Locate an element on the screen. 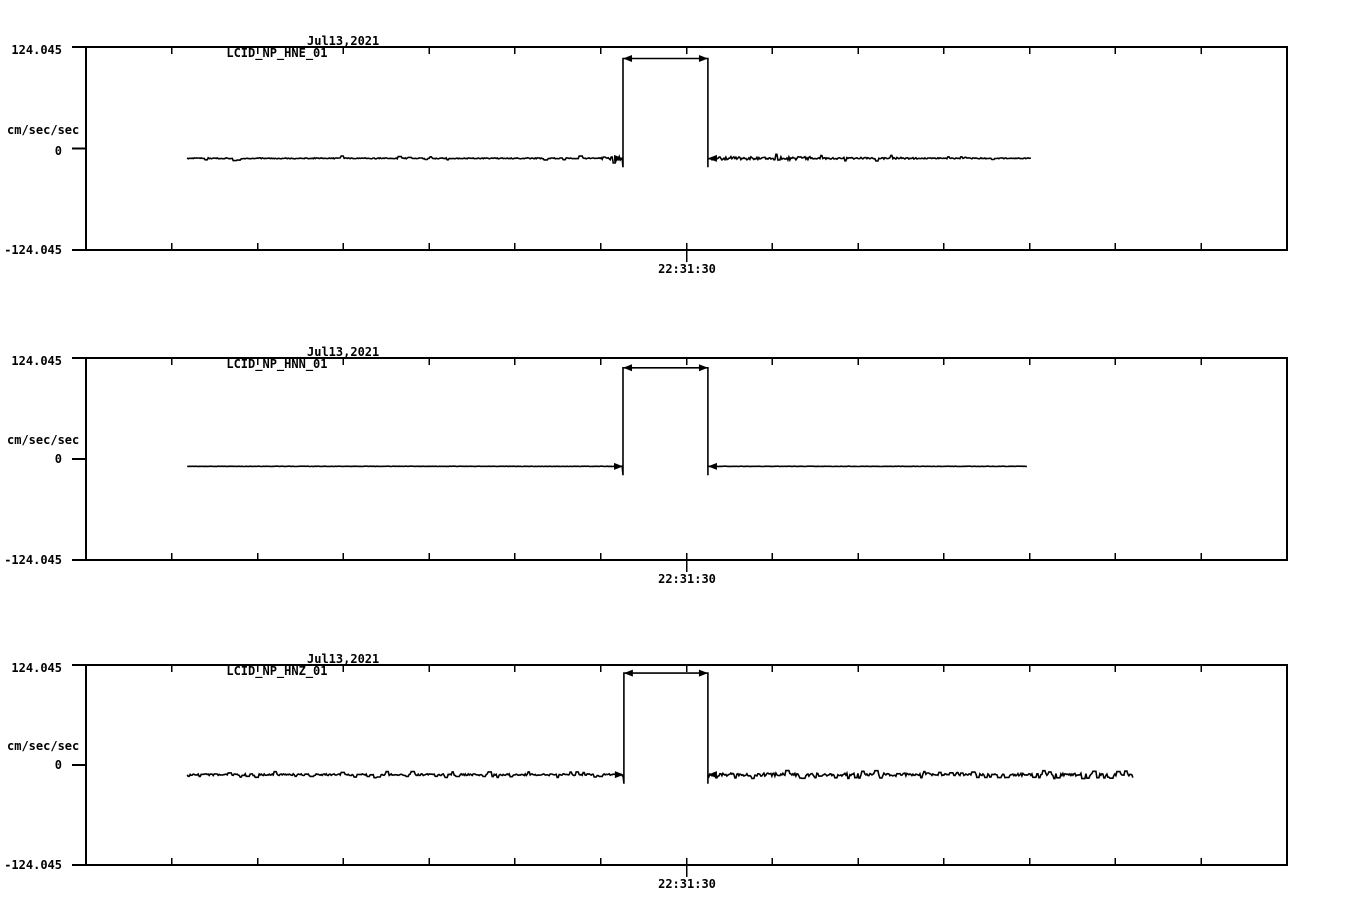  chart-title-hnn: LCID_NP_HNN_01 Jul13,2021 is located at coordinates (281, 370).